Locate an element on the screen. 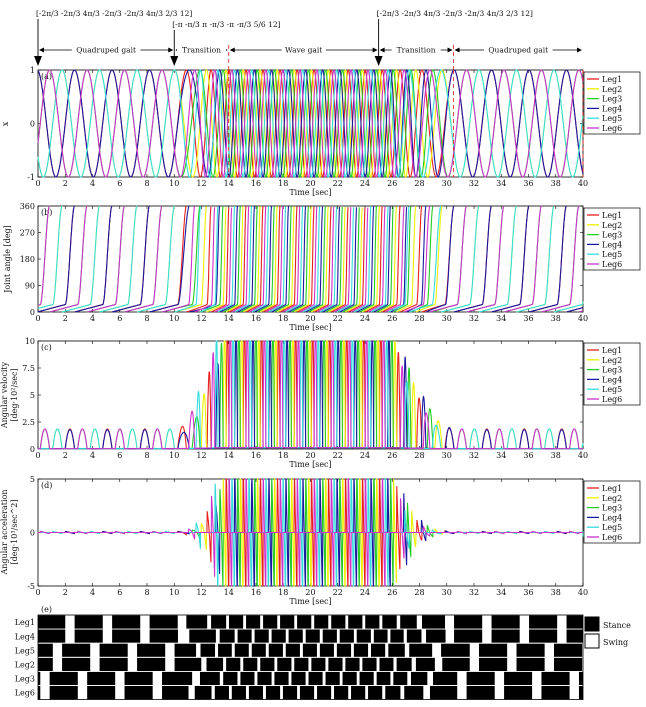 The height and width of the screenshot is (707, 646). panel-label: (c) is located at coordinates (46, 347).